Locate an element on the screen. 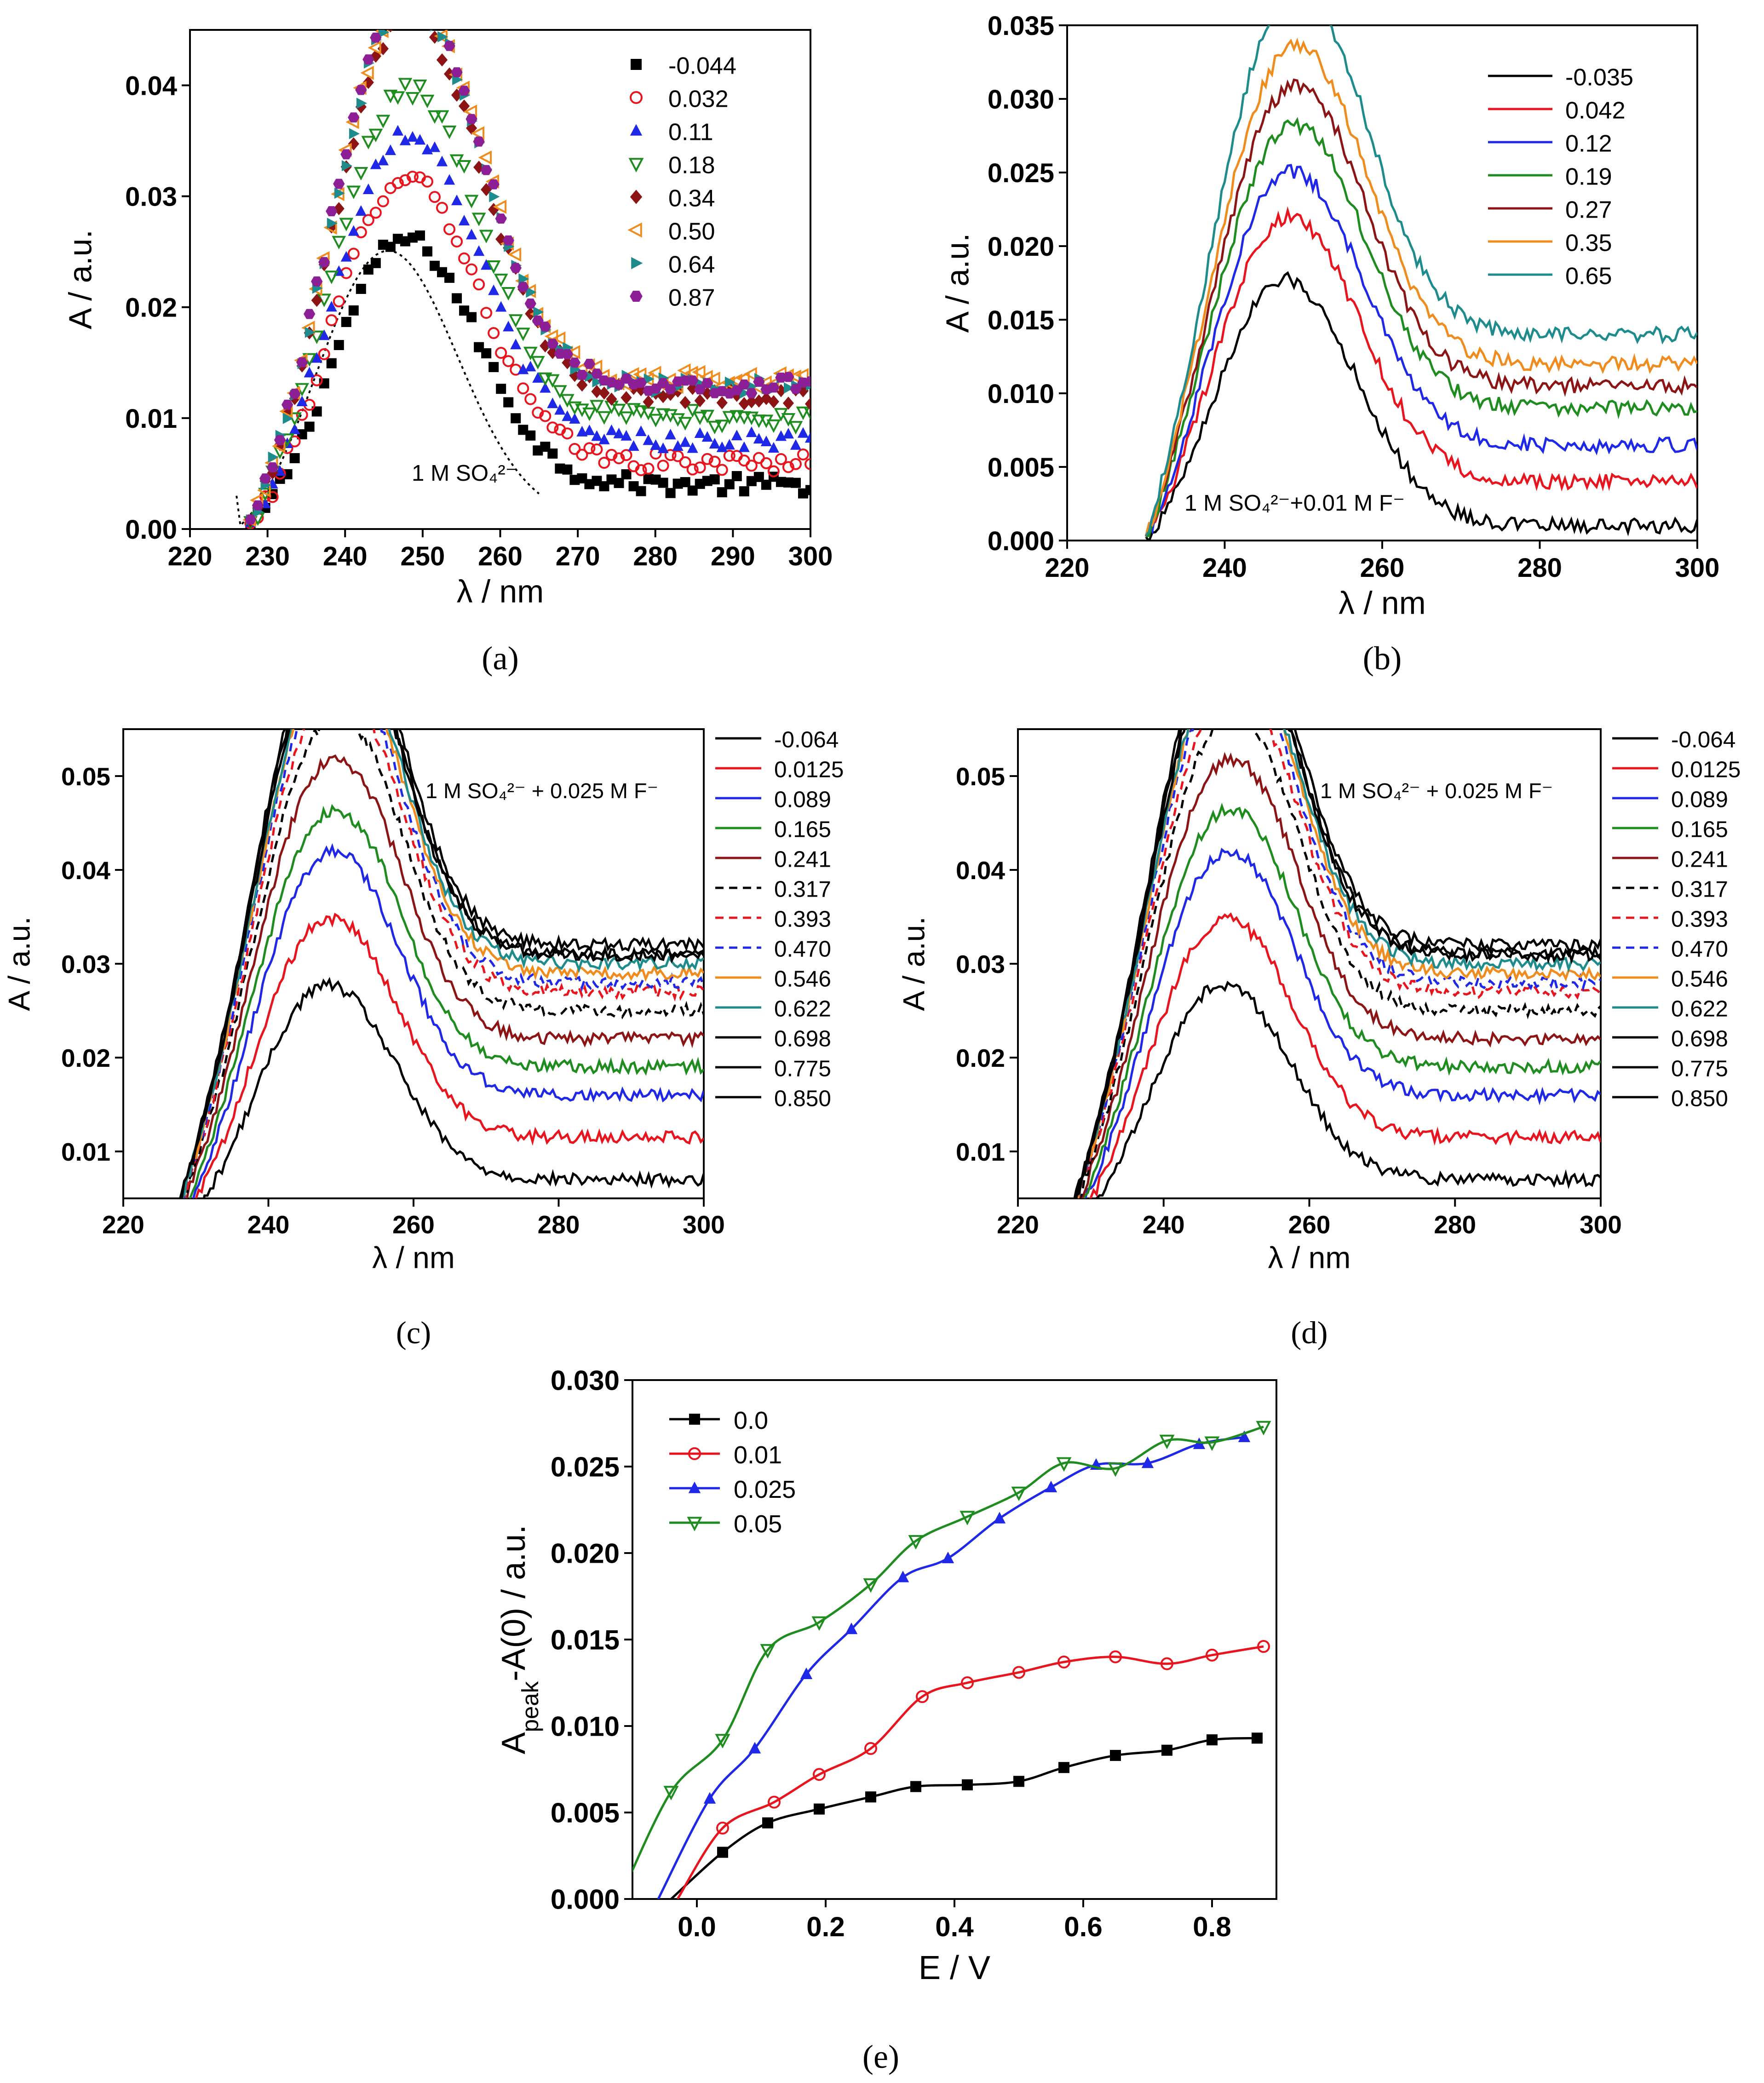  plot-area is located at coordinates (1420, 283).